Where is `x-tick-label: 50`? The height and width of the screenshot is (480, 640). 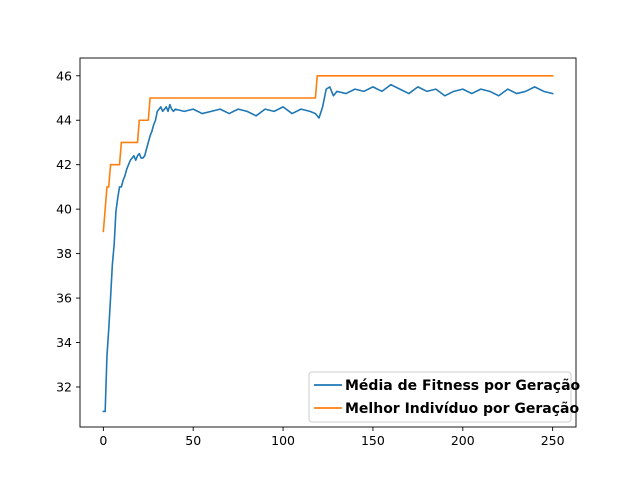 x-tick-label: 50 is located at coordinates (193, 440).